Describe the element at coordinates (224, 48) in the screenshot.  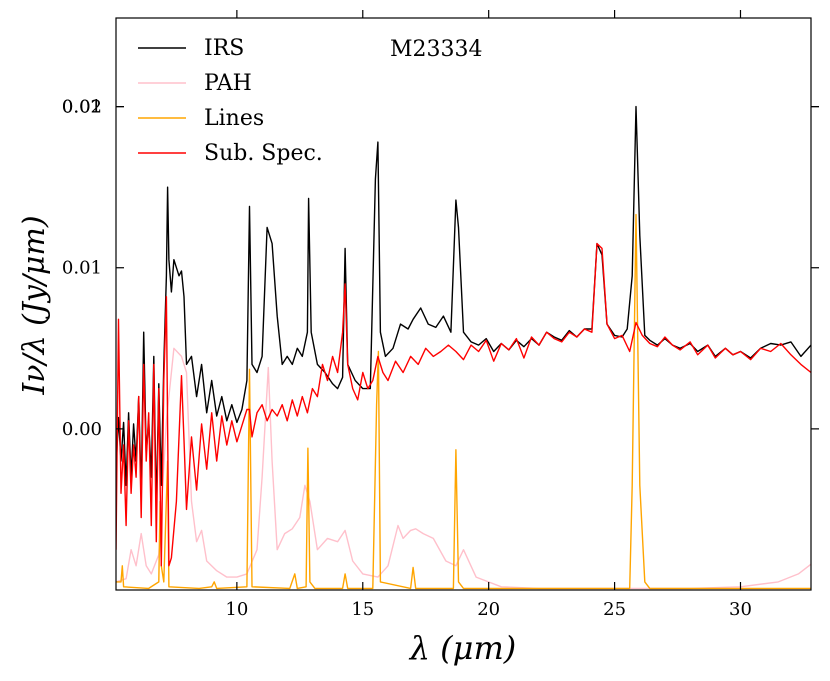
I see `legend-label: IRS` at that location.